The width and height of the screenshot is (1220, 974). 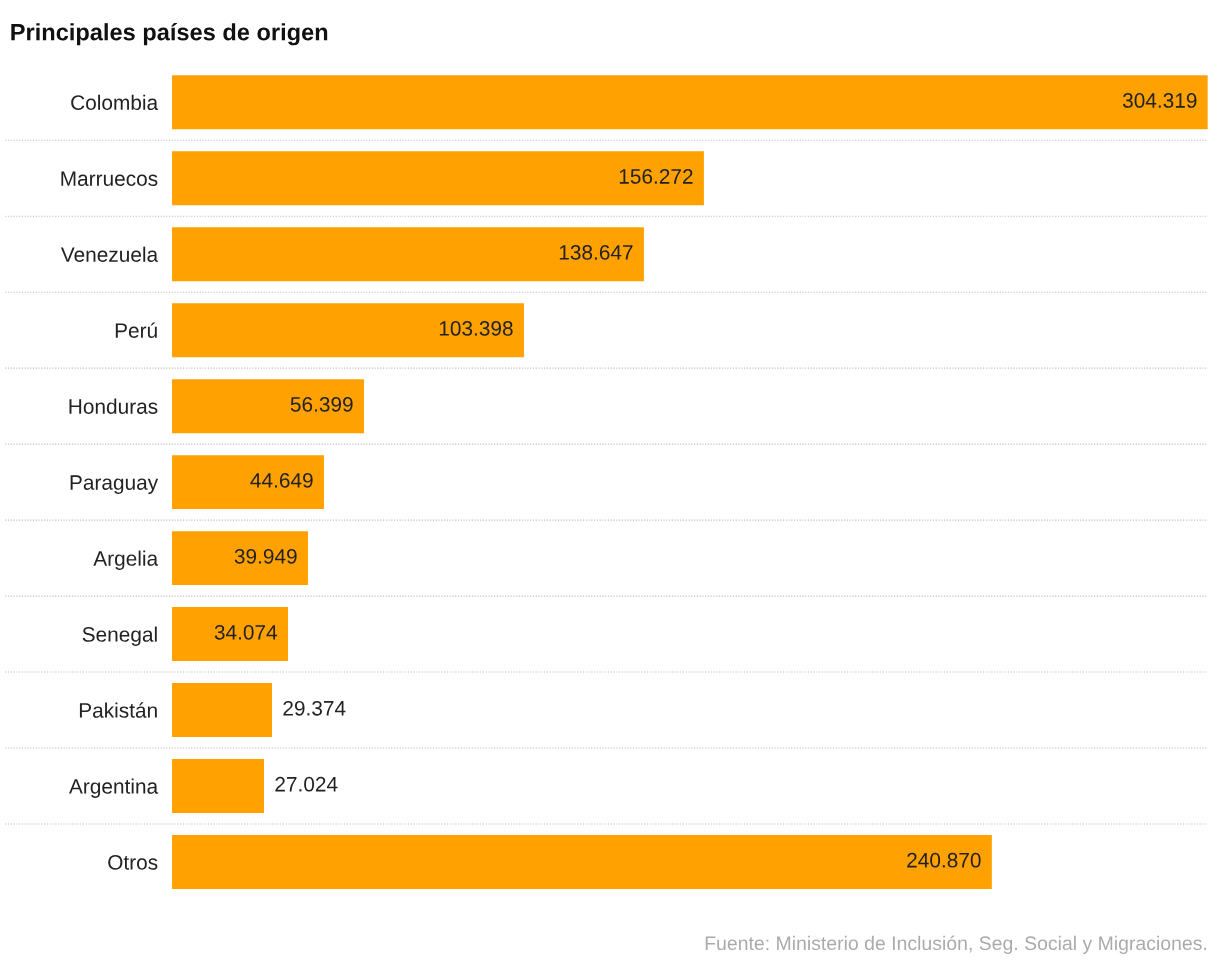 What do you see at coordinates (126, 560) in the screenshot?
I see `y-tick-label: Argelia` at bounding box center [126, 560].